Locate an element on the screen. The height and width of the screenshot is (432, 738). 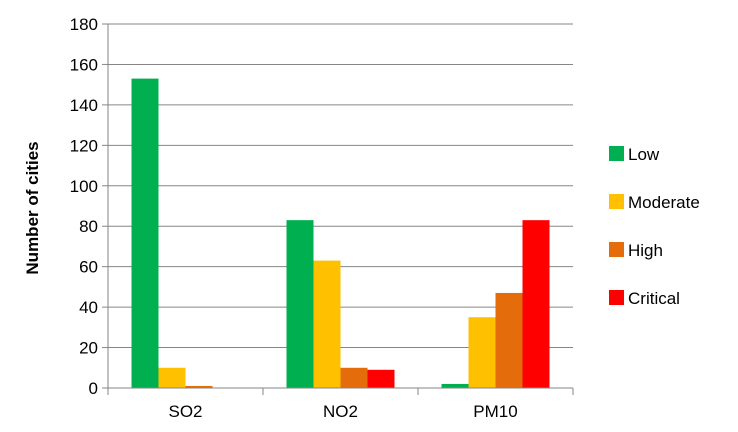
y-tick-label: 160 is located at coordinates (84, 64).